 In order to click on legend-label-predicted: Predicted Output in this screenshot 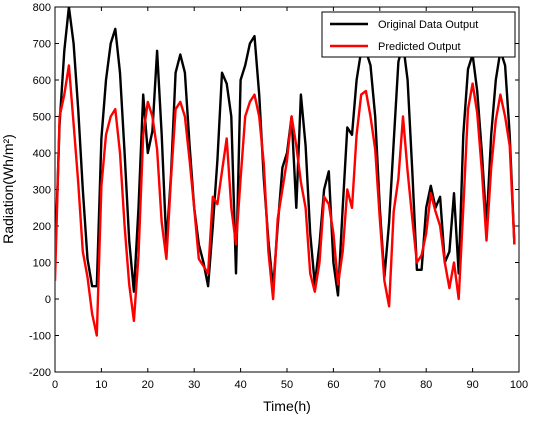, I will do `click(419, 47)`.